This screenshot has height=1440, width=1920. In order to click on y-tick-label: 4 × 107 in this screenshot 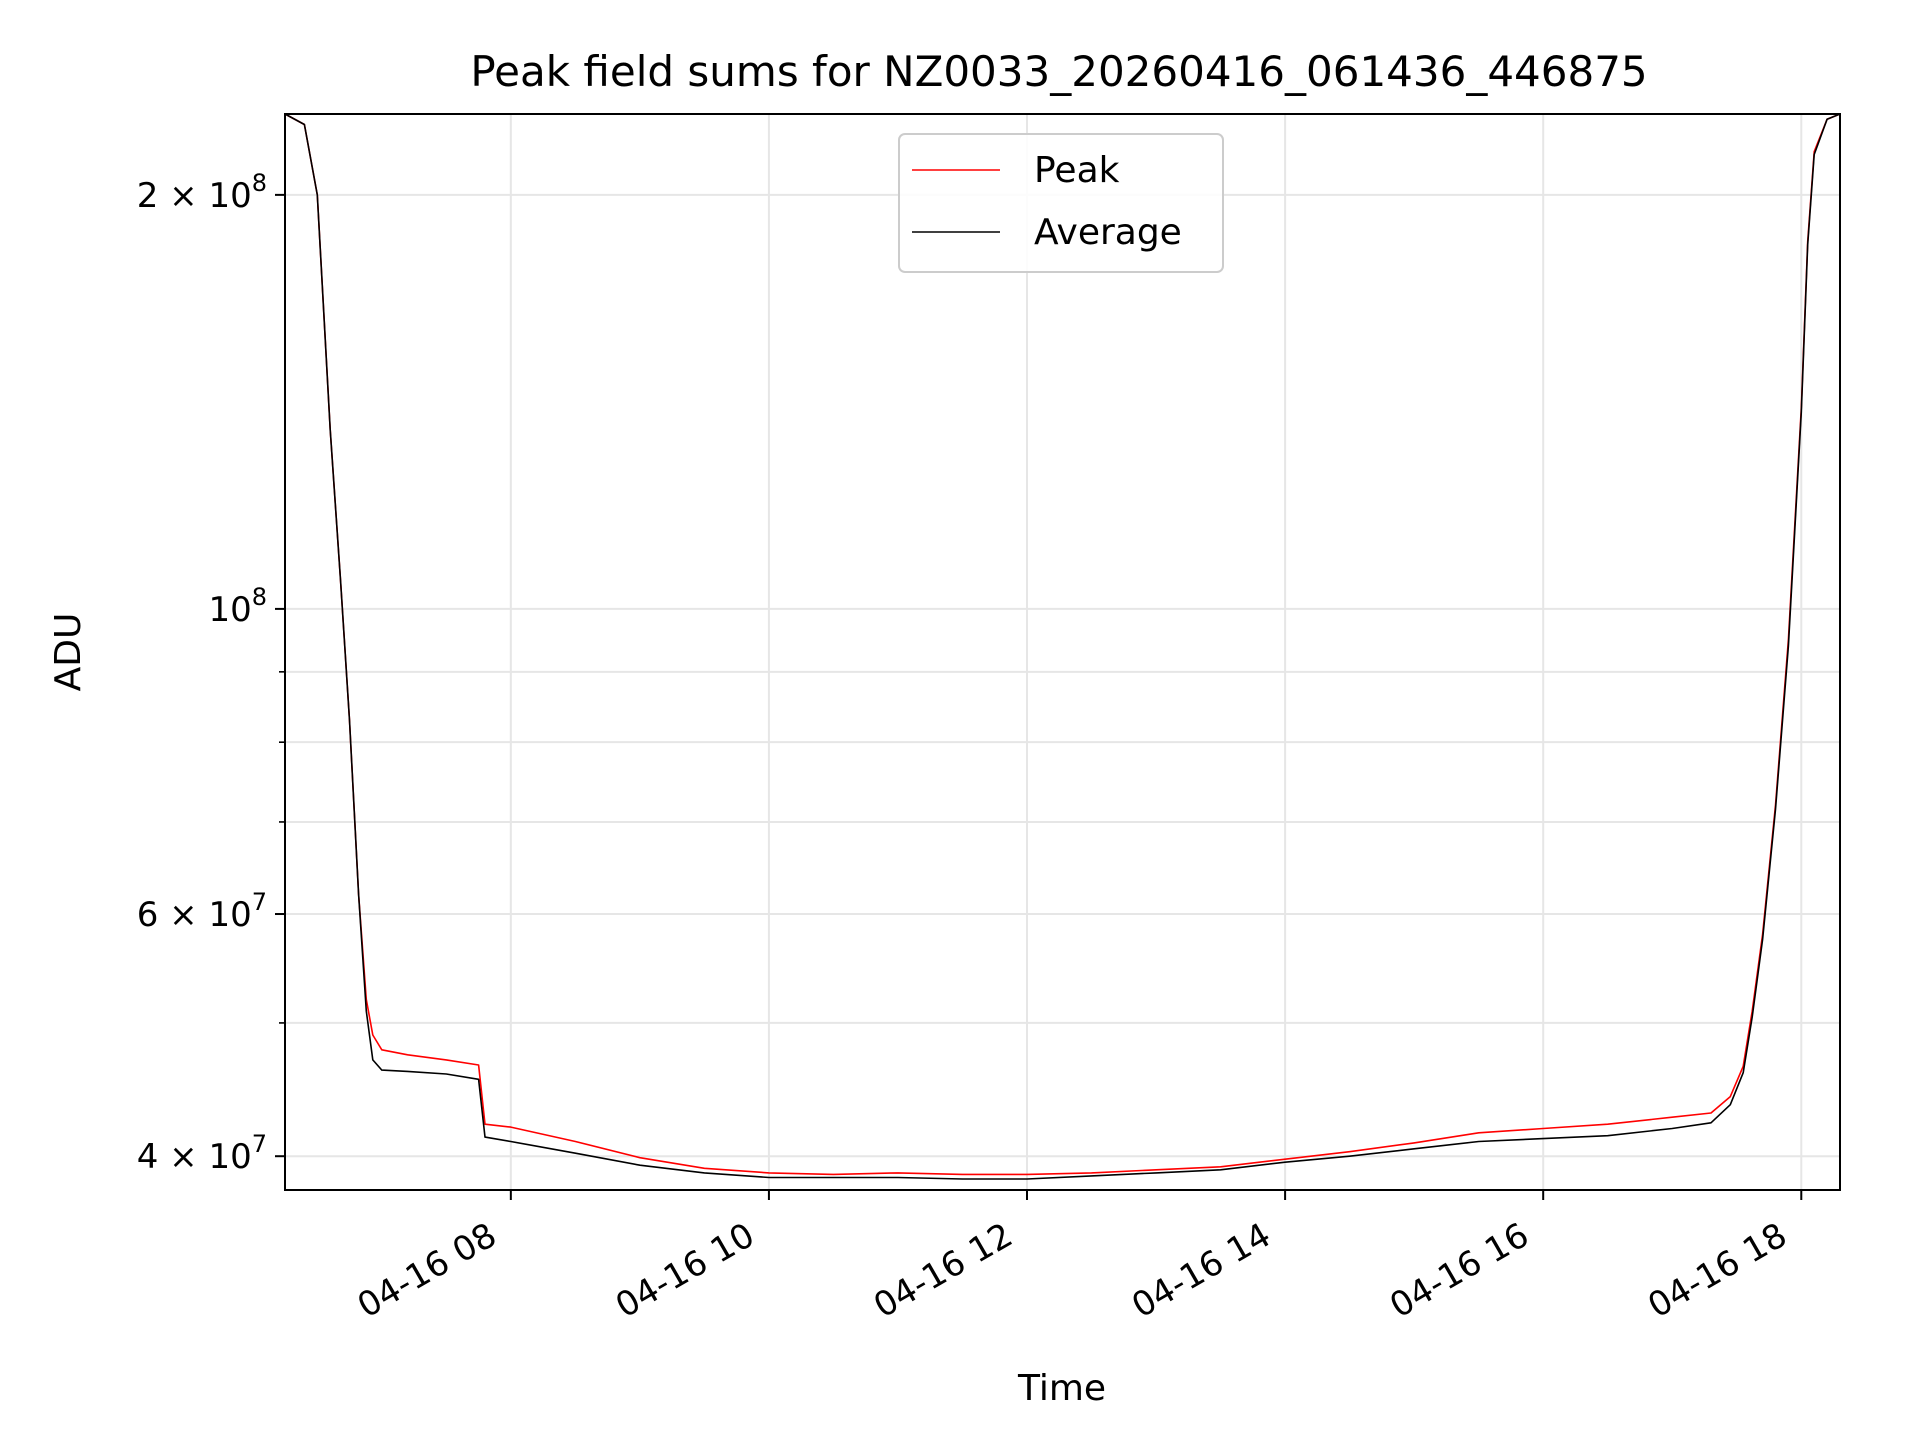, I will do `click(202, 1153)`.